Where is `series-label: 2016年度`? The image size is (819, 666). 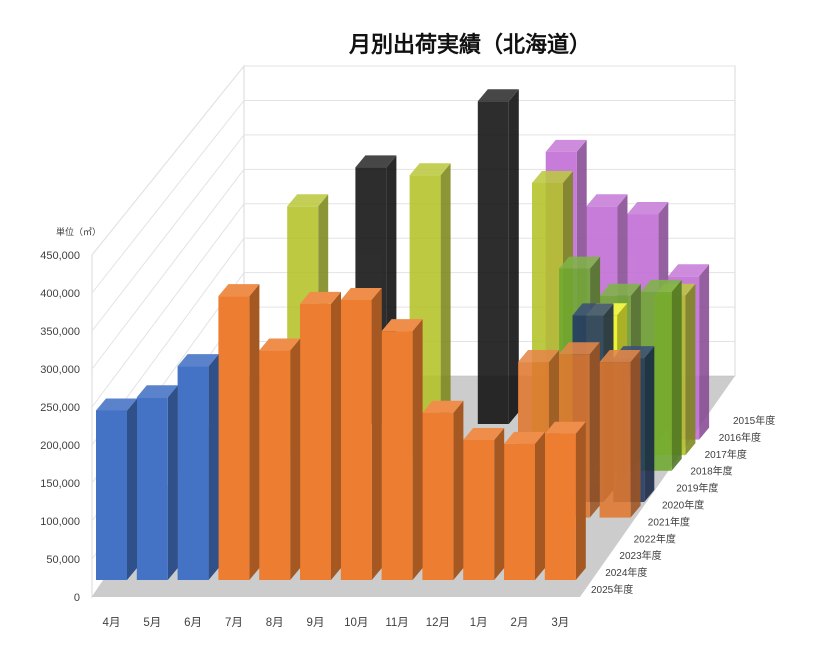
series-label: 2016年度 is located at coordinates (740, 437).